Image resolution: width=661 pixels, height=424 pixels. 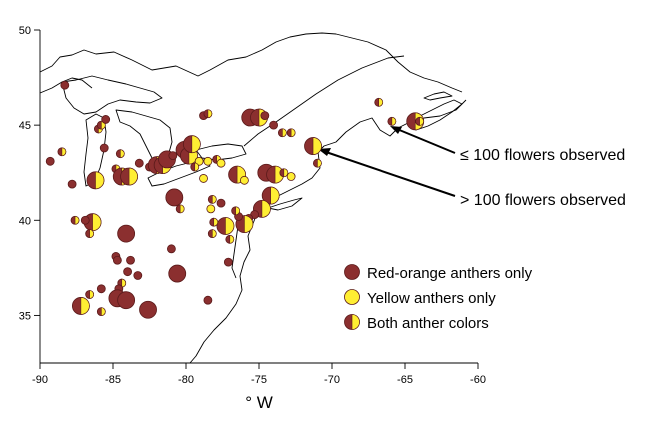 I want to click on arrow-large-line, so click(x=390, y=174).